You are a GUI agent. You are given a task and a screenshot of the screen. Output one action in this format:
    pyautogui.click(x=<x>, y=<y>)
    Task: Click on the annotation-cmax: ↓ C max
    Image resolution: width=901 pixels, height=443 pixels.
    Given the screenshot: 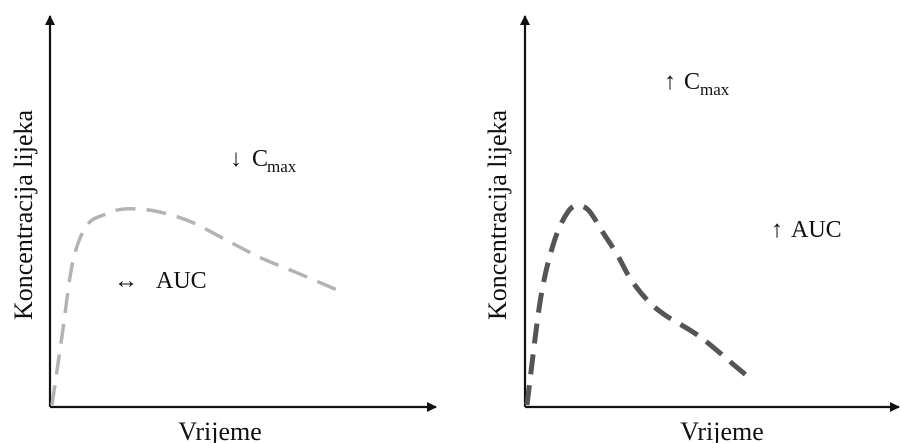 What is the action you would take?
    pyautogui.click(x=263, y=161)
    